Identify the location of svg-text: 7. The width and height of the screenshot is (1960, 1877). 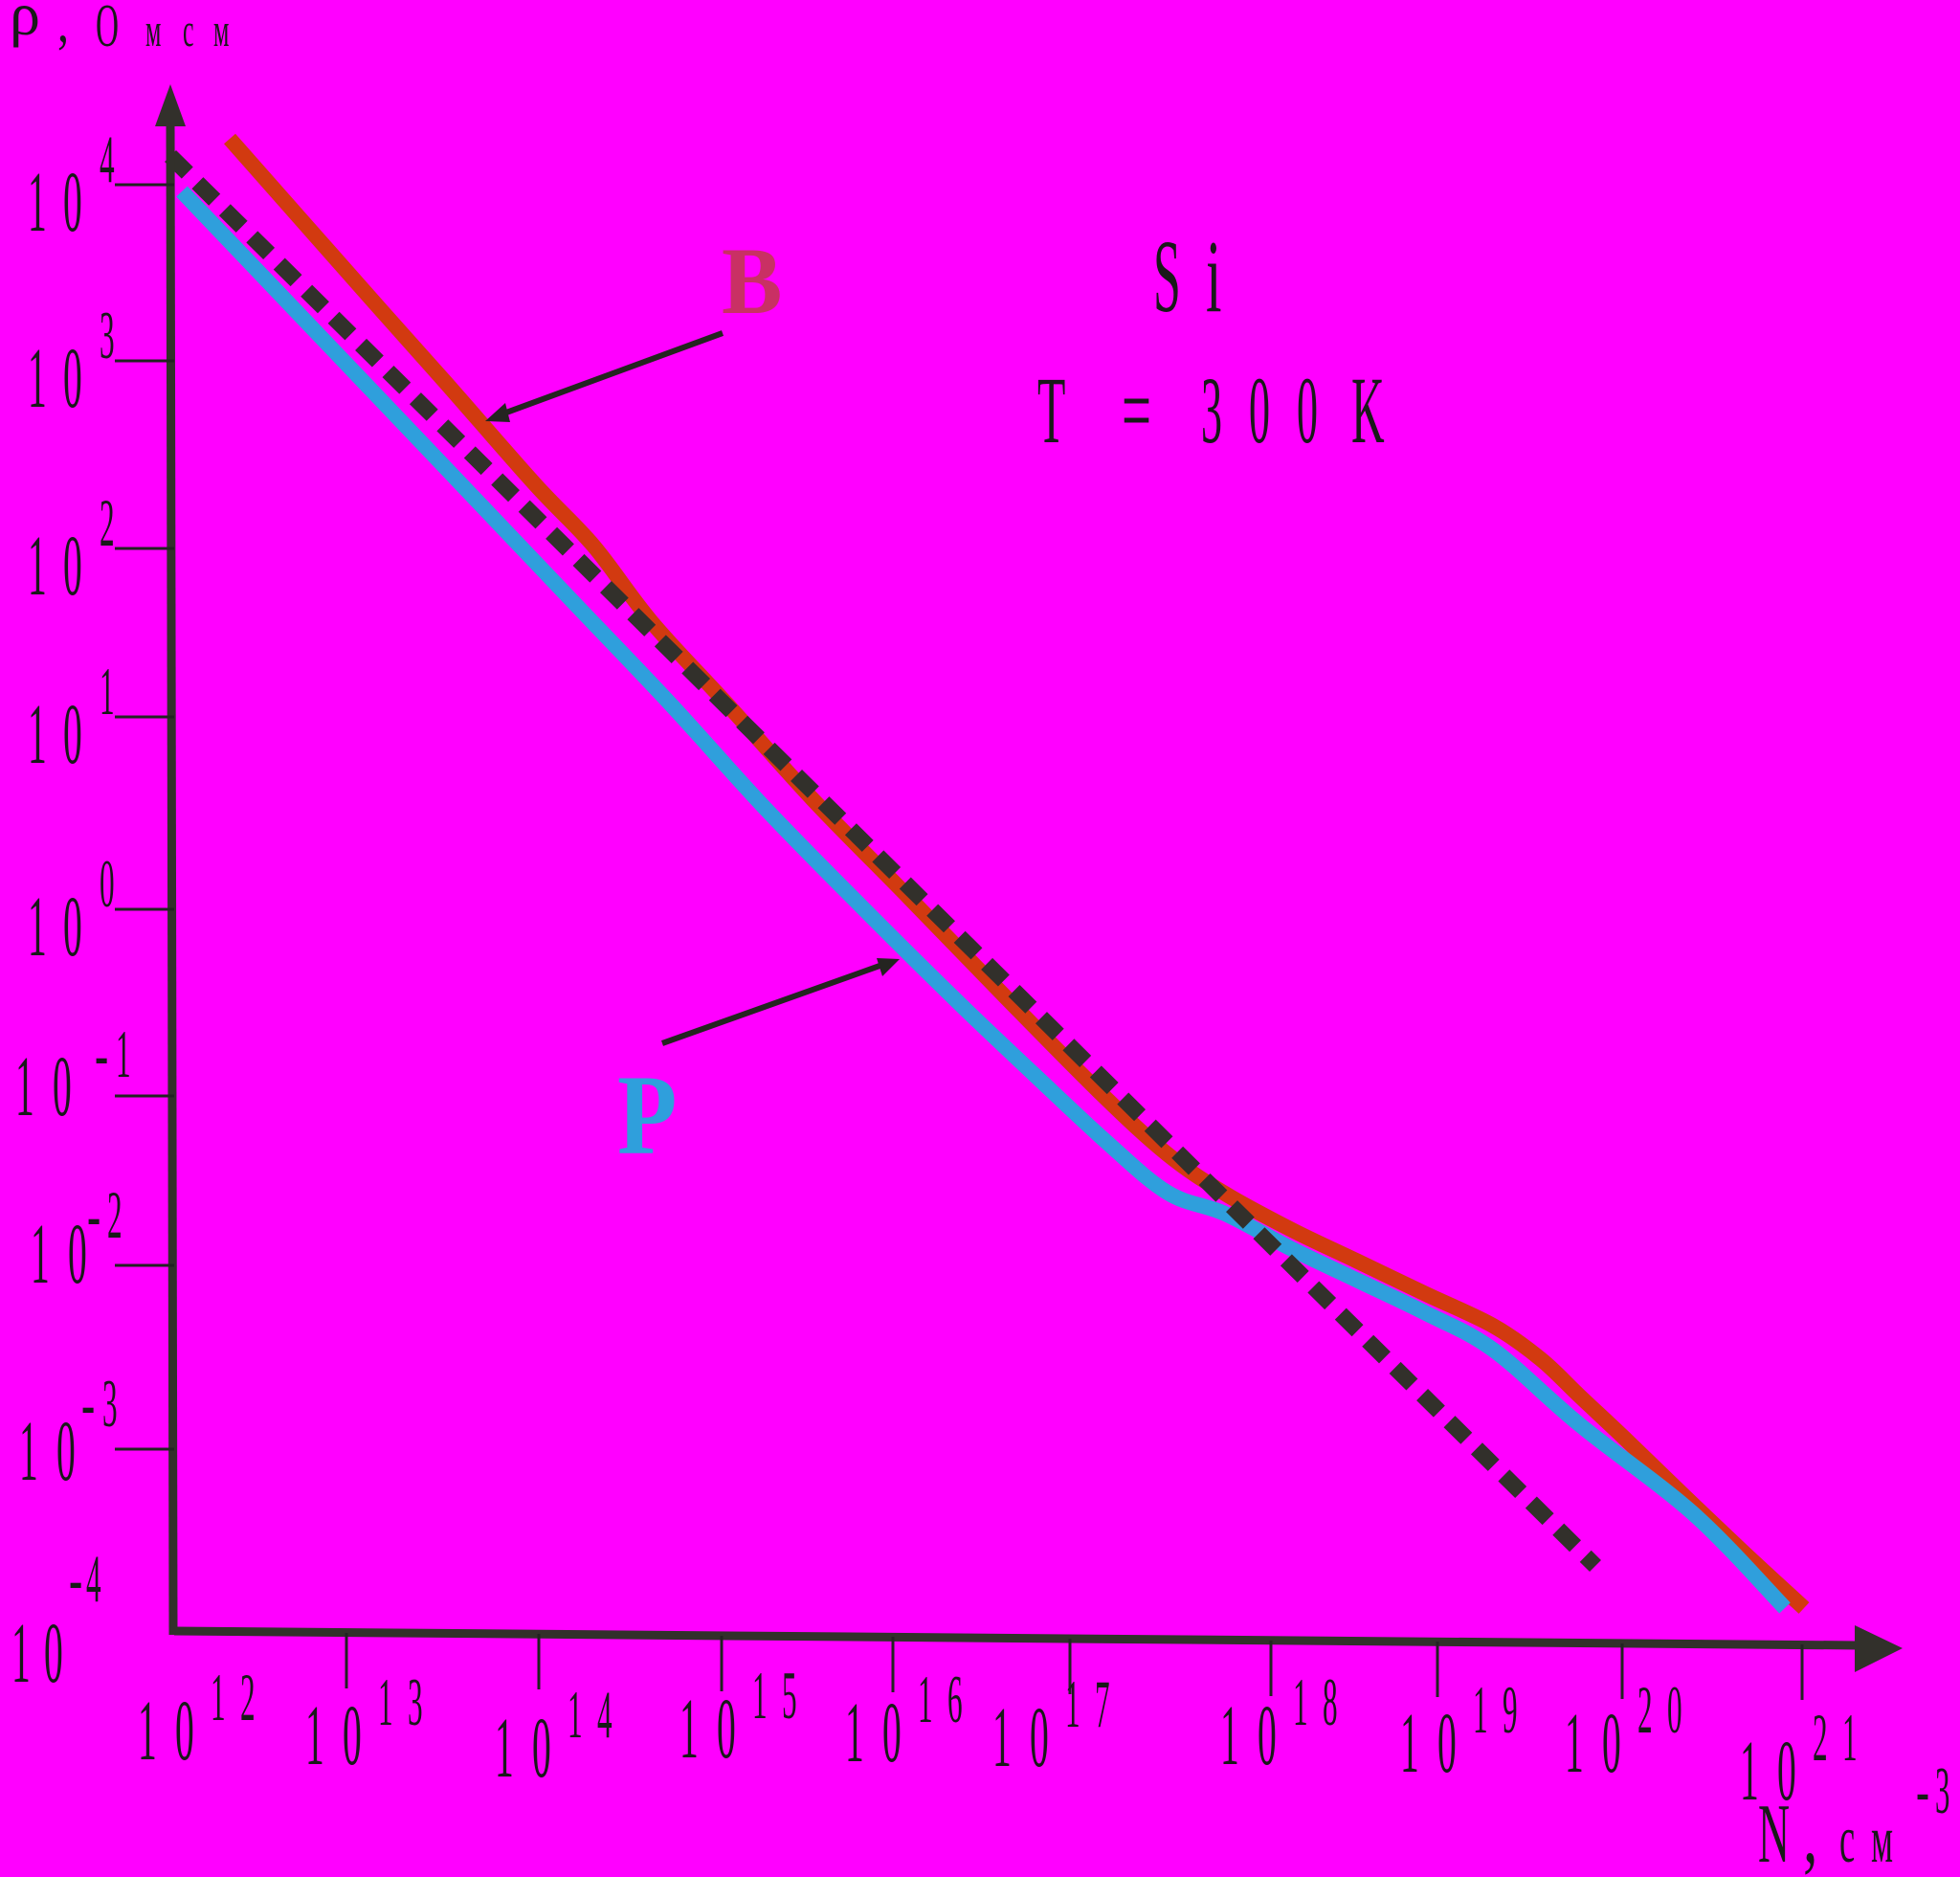
(1102, 1704).